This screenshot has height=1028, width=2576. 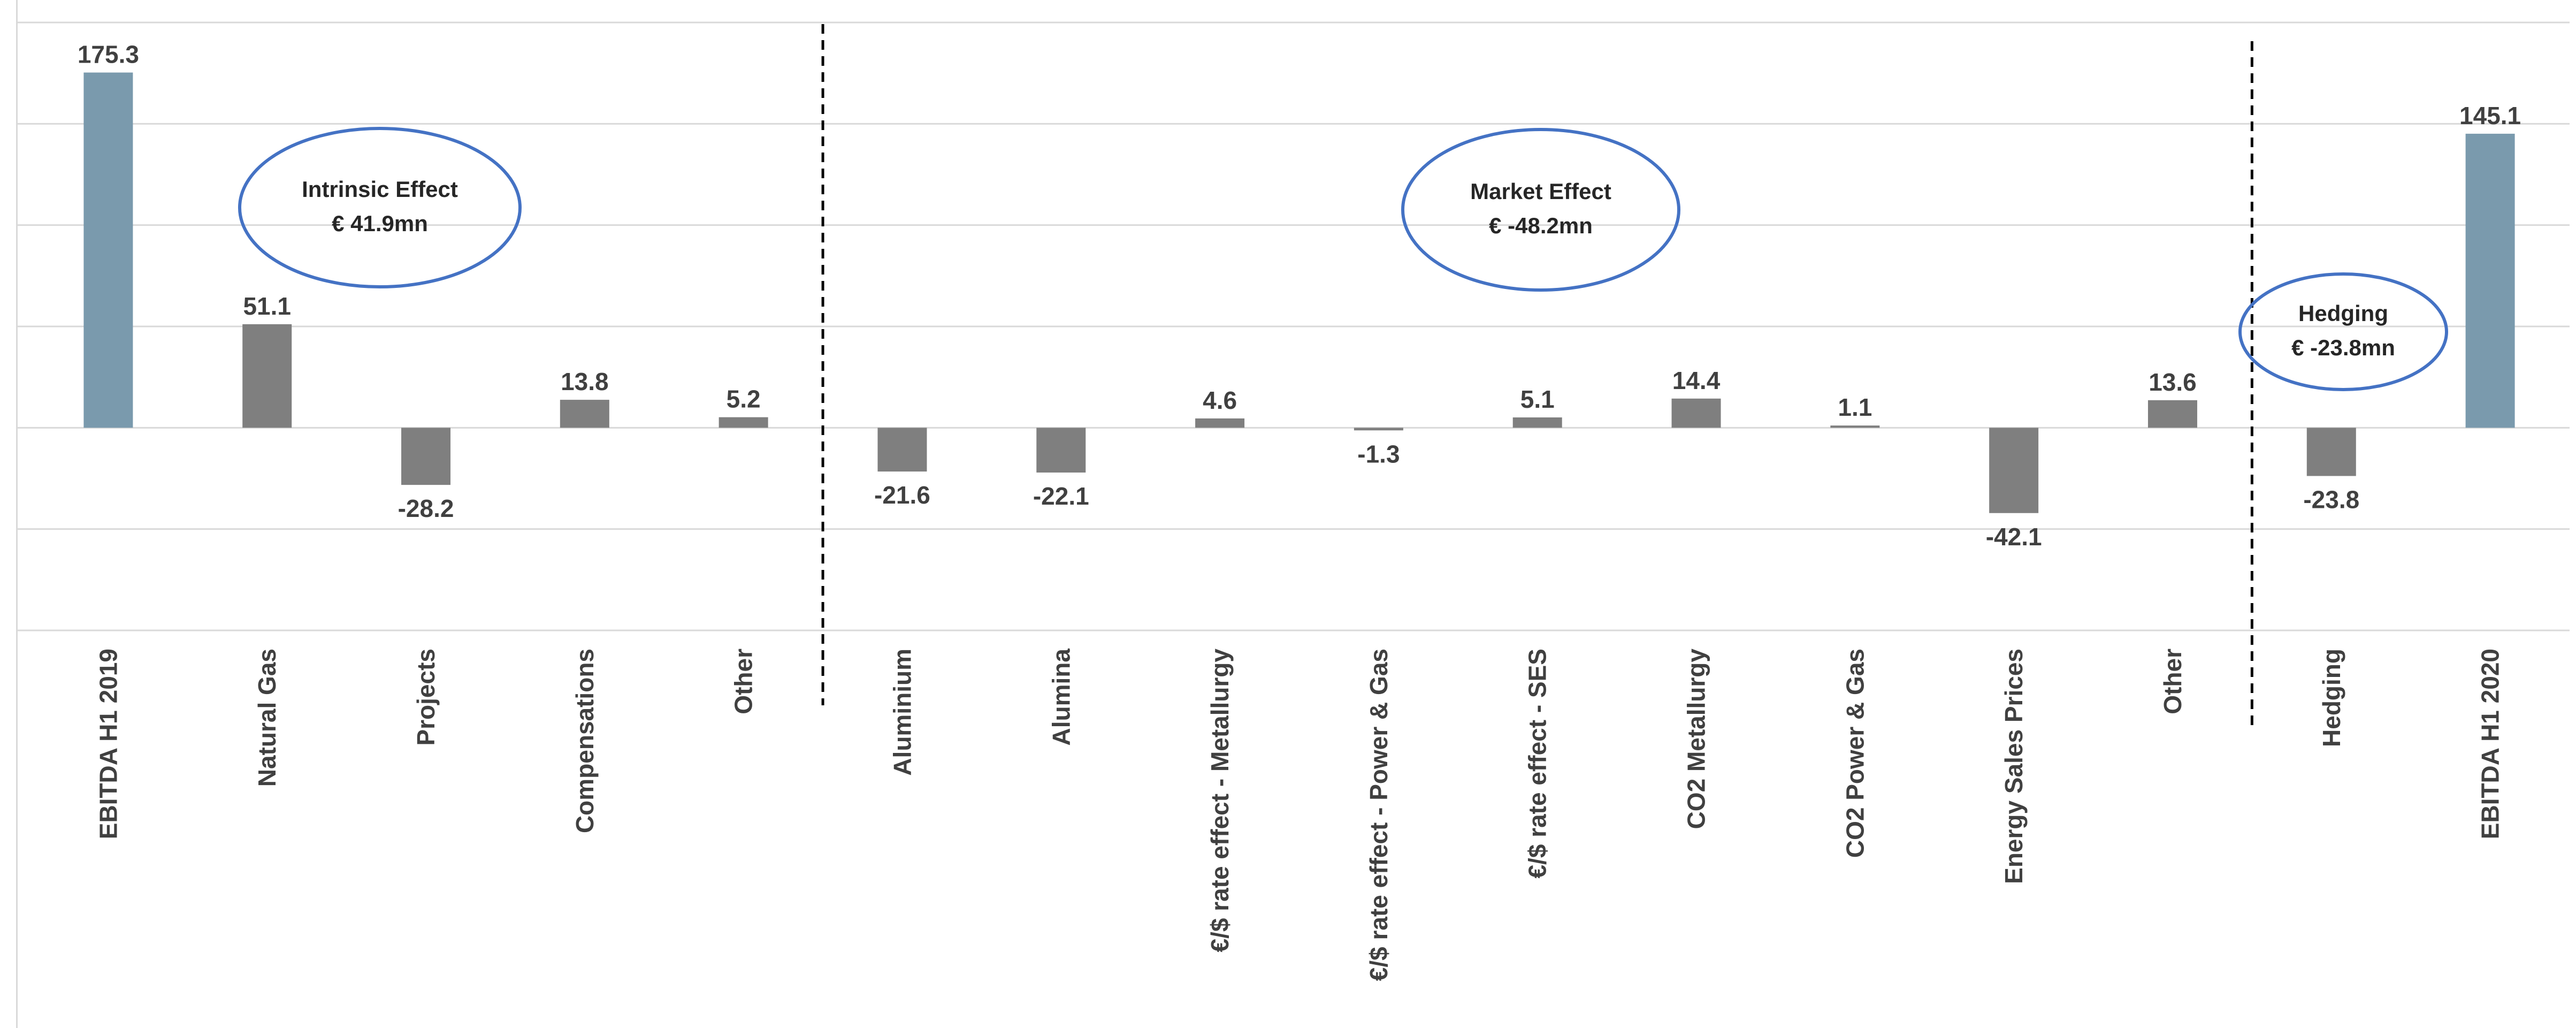 I want to click on data-label: -42.1, so click(x=2014, y=537).